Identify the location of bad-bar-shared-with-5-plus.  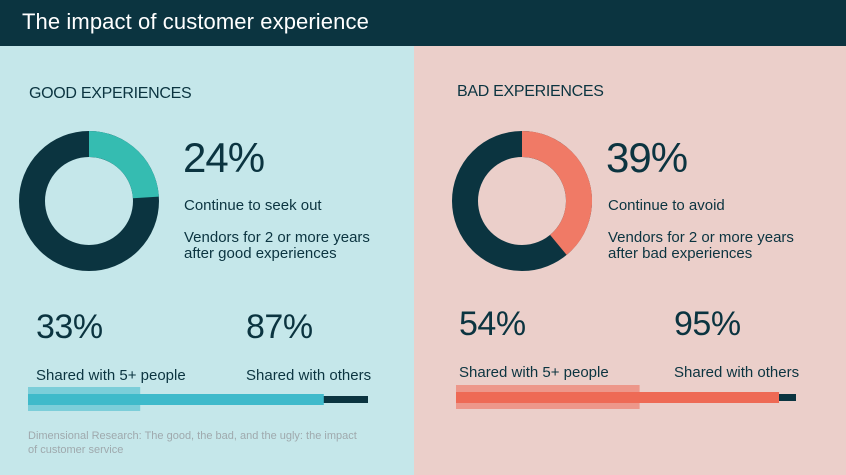
(548, 397).